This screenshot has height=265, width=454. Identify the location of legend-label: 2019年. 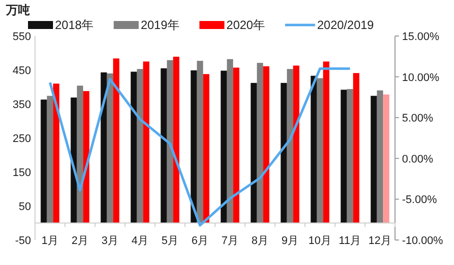
(160, 25).